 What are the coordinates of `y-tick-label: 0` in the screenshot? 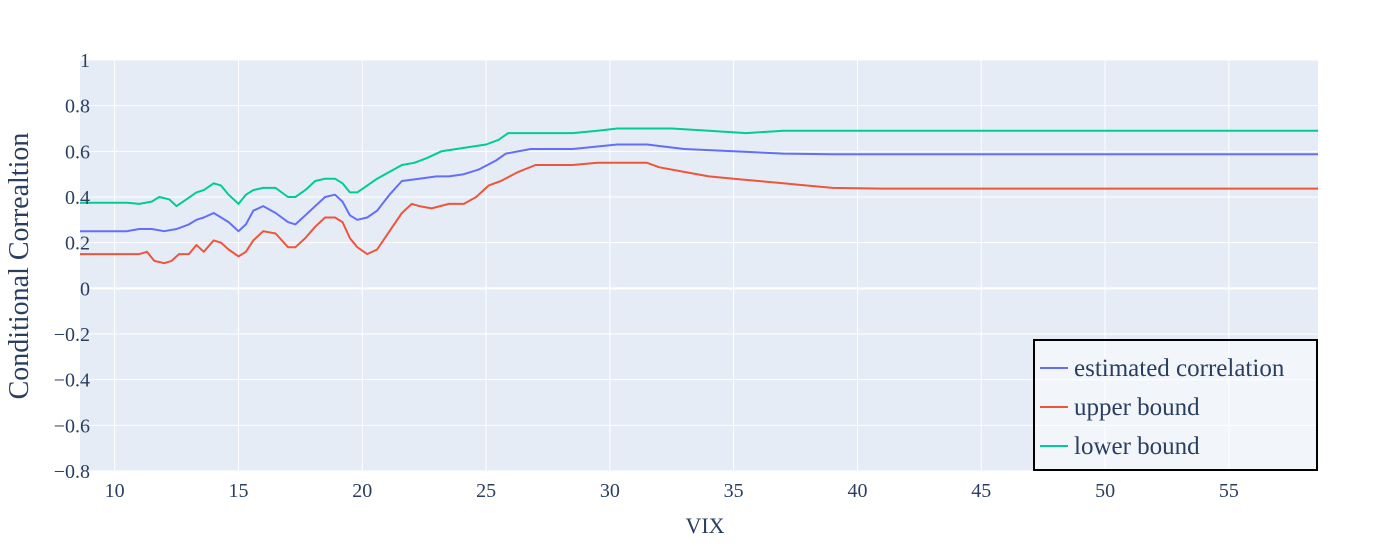 It's located at (85, 289).